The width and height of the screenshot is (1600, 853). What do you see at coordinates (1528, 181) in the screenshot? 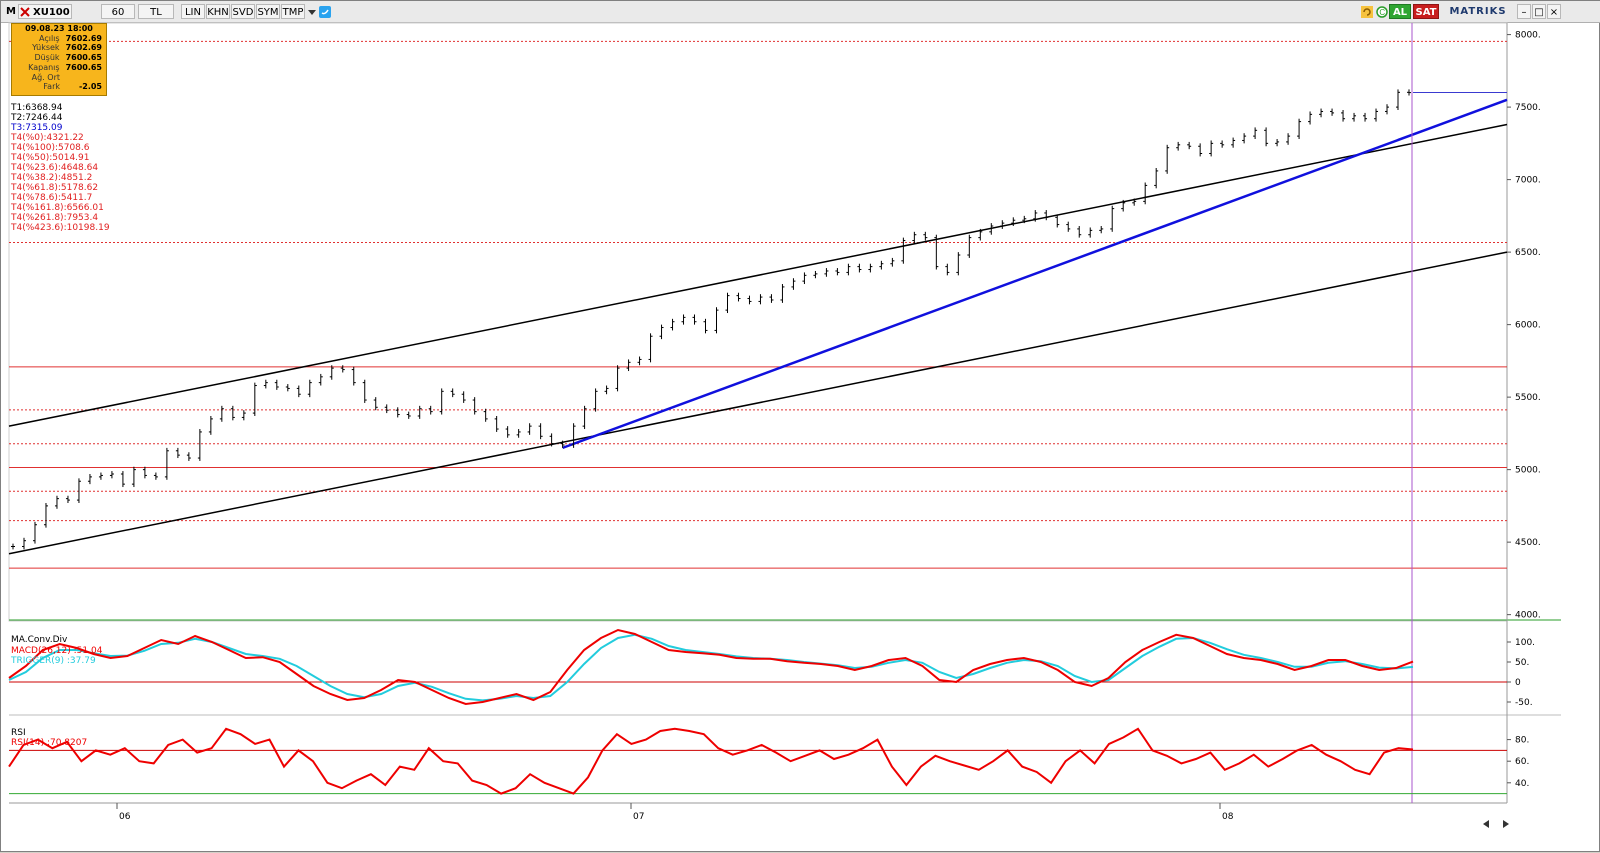
I see `y-tick-label: 7000.` at bounding box center [1528, 181].